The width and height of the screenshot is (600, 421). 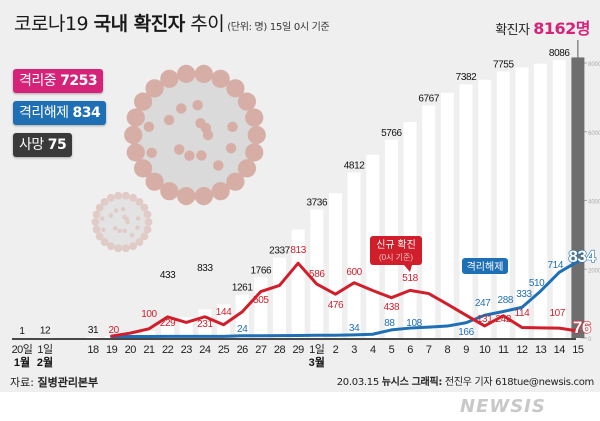 What do you see at coordinates (359, 382) in the screenshot?
I see `credit-date: 20.03.15` at bounding box center [359, 382].